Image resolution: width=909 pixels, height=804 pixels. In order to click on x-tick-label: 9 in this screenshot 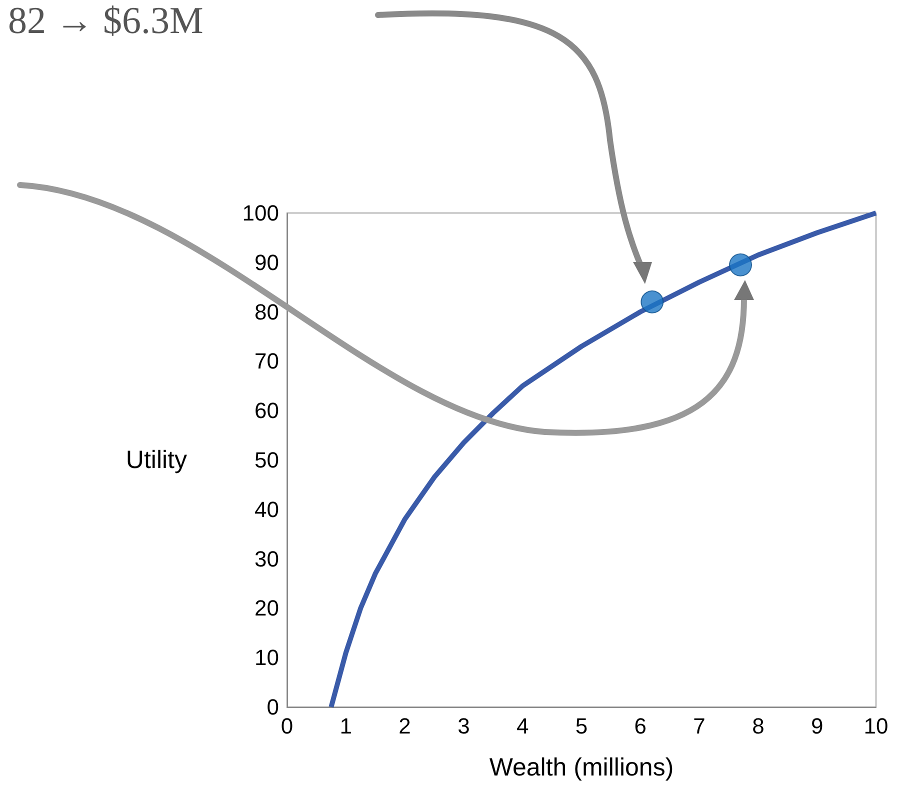, I will do `click(817, 726)`.